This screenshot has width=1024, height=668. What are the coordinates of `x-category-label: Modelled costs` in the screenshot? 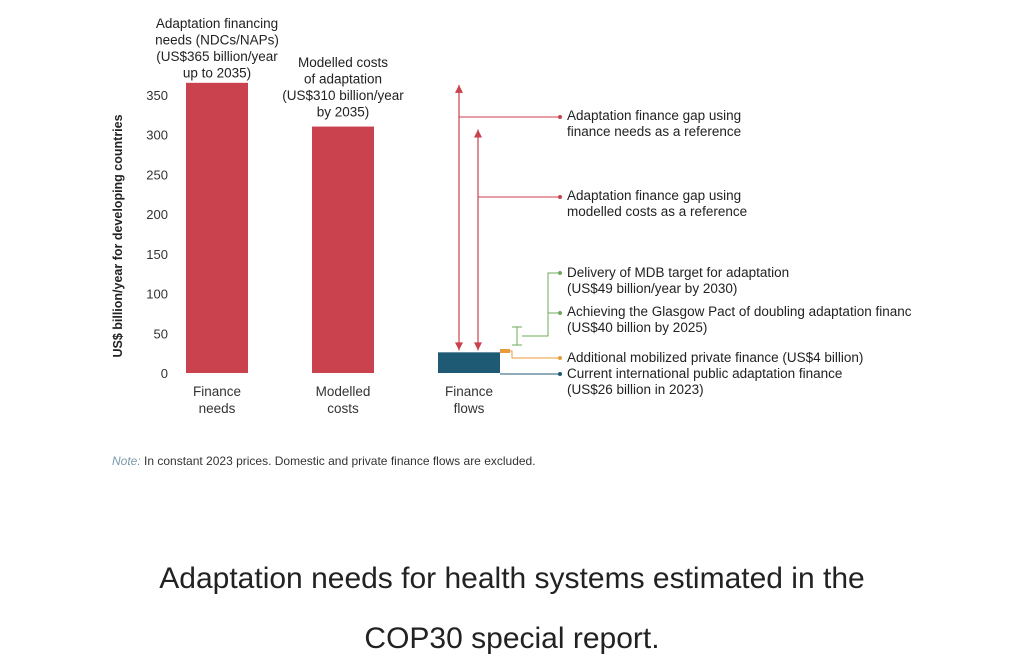 It's located at (343, 400).